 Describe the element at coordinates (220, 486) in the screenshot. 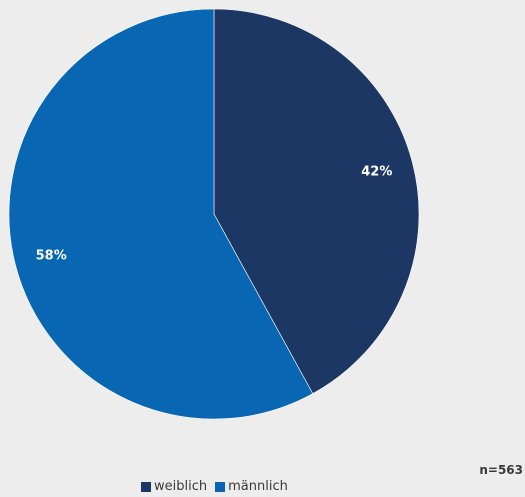

I see `legend-swatch-maennlich` at that location.